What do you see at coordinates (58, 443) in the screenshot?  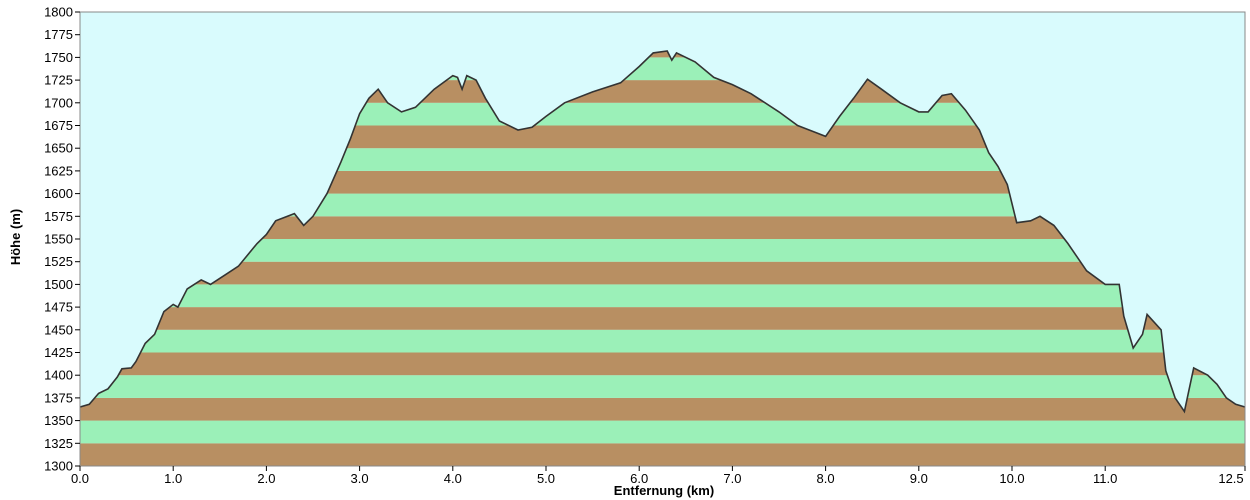 I see `y-tick-label: 1325` at bounding box center [58, 443].